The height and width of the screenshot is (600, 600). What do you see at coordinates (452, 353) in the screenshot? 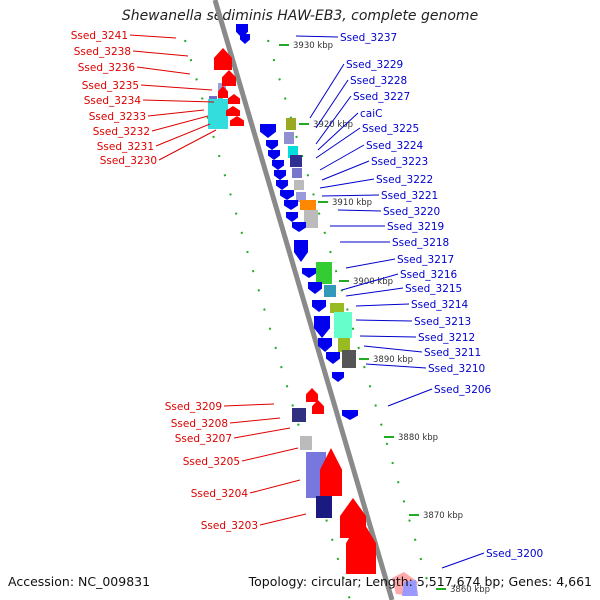
I see `right-gene-label: Ssed_3211` at bounding box center [452, 353].